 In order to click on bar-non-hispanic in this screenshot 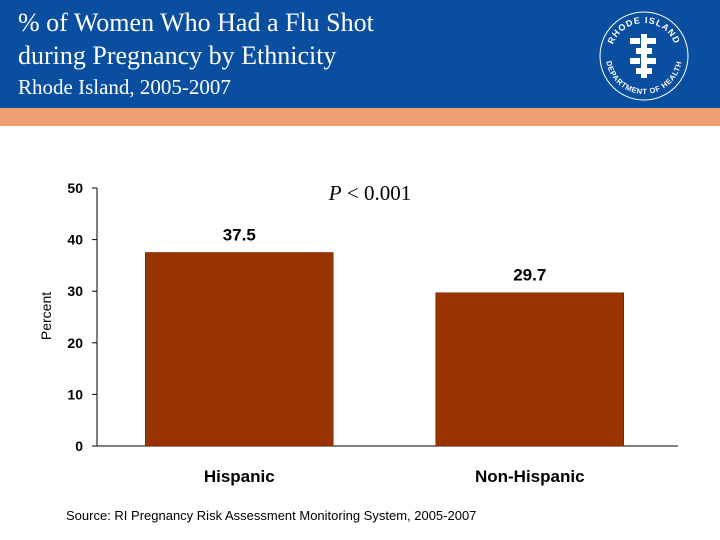, I will do `click(529, 369)`.